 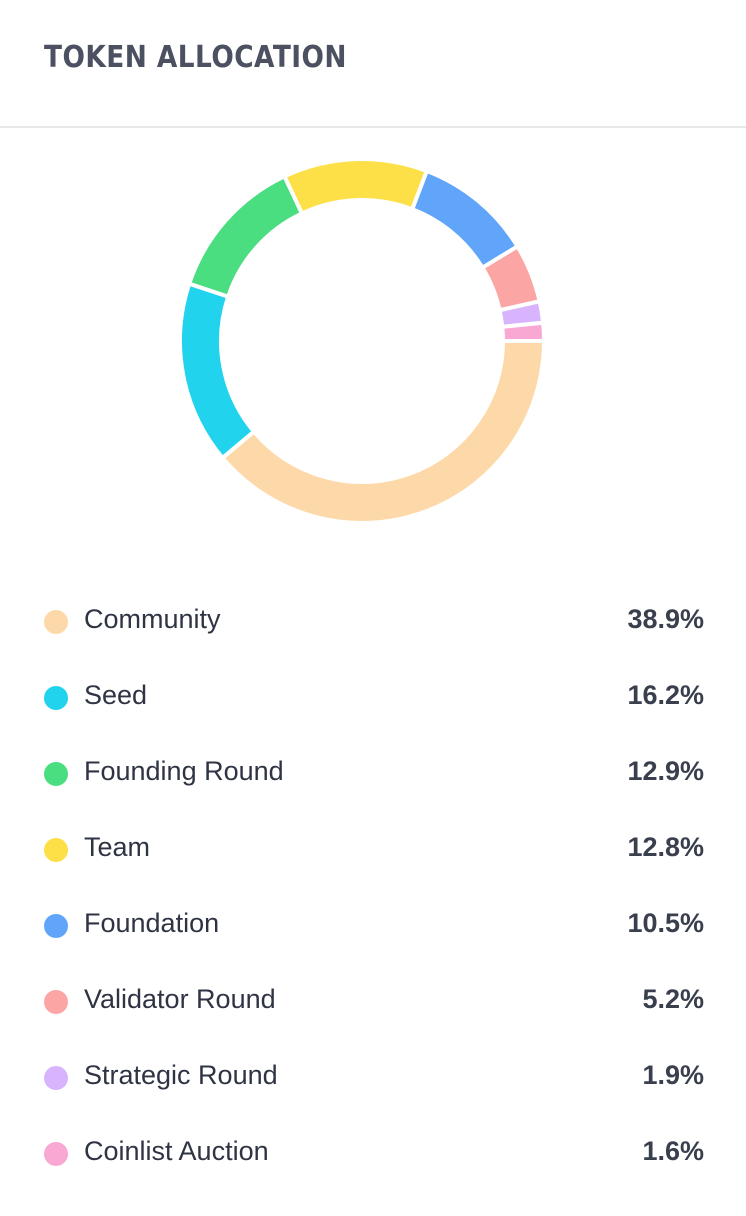 What do you see at coordinates (465, 219) in the screenshot?
I see `donut-segment-foundation` at bounding box center [465, 219].